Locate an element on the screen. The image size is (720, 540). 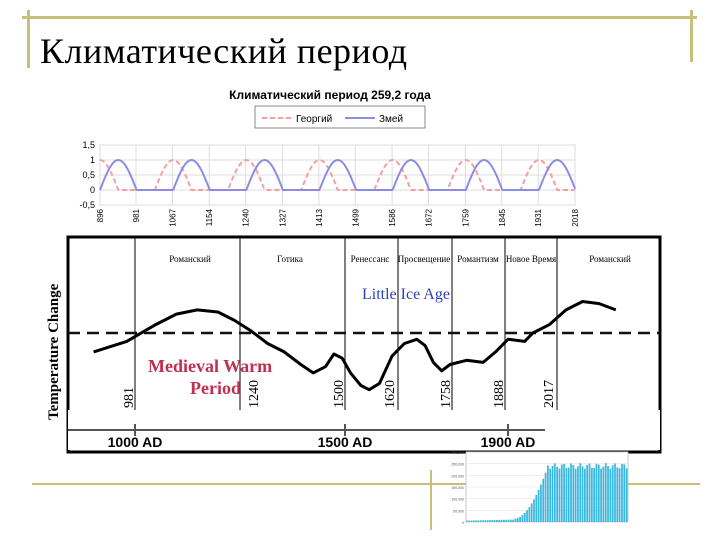
decor-vertical-line is located at coordinates (28, 39).